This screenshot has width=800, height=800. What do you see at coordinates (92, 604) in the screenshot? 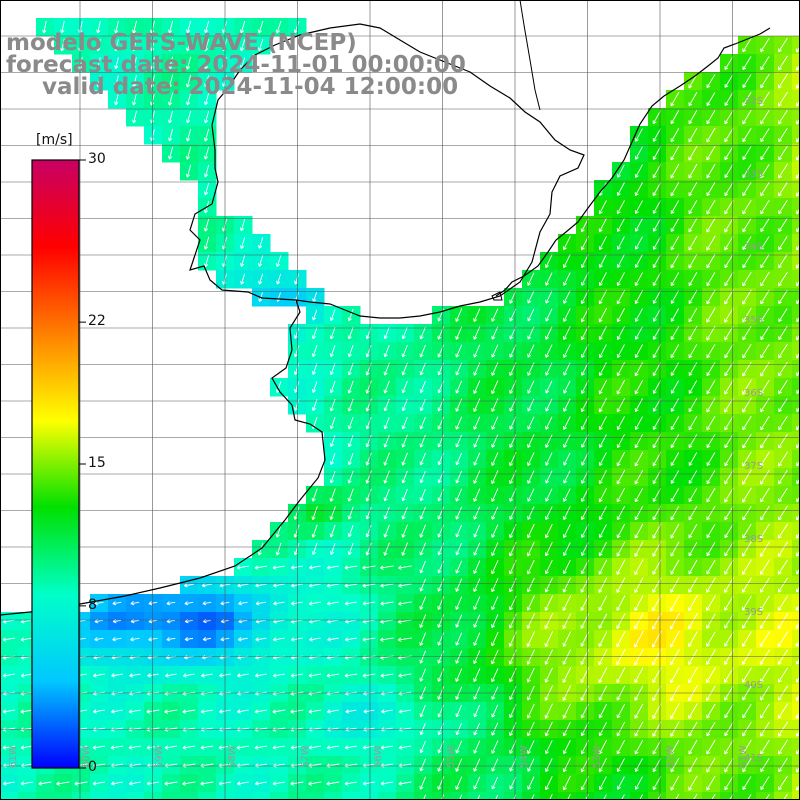
I see `colorbar-label-8: 8` at bounding box center [92, 604].